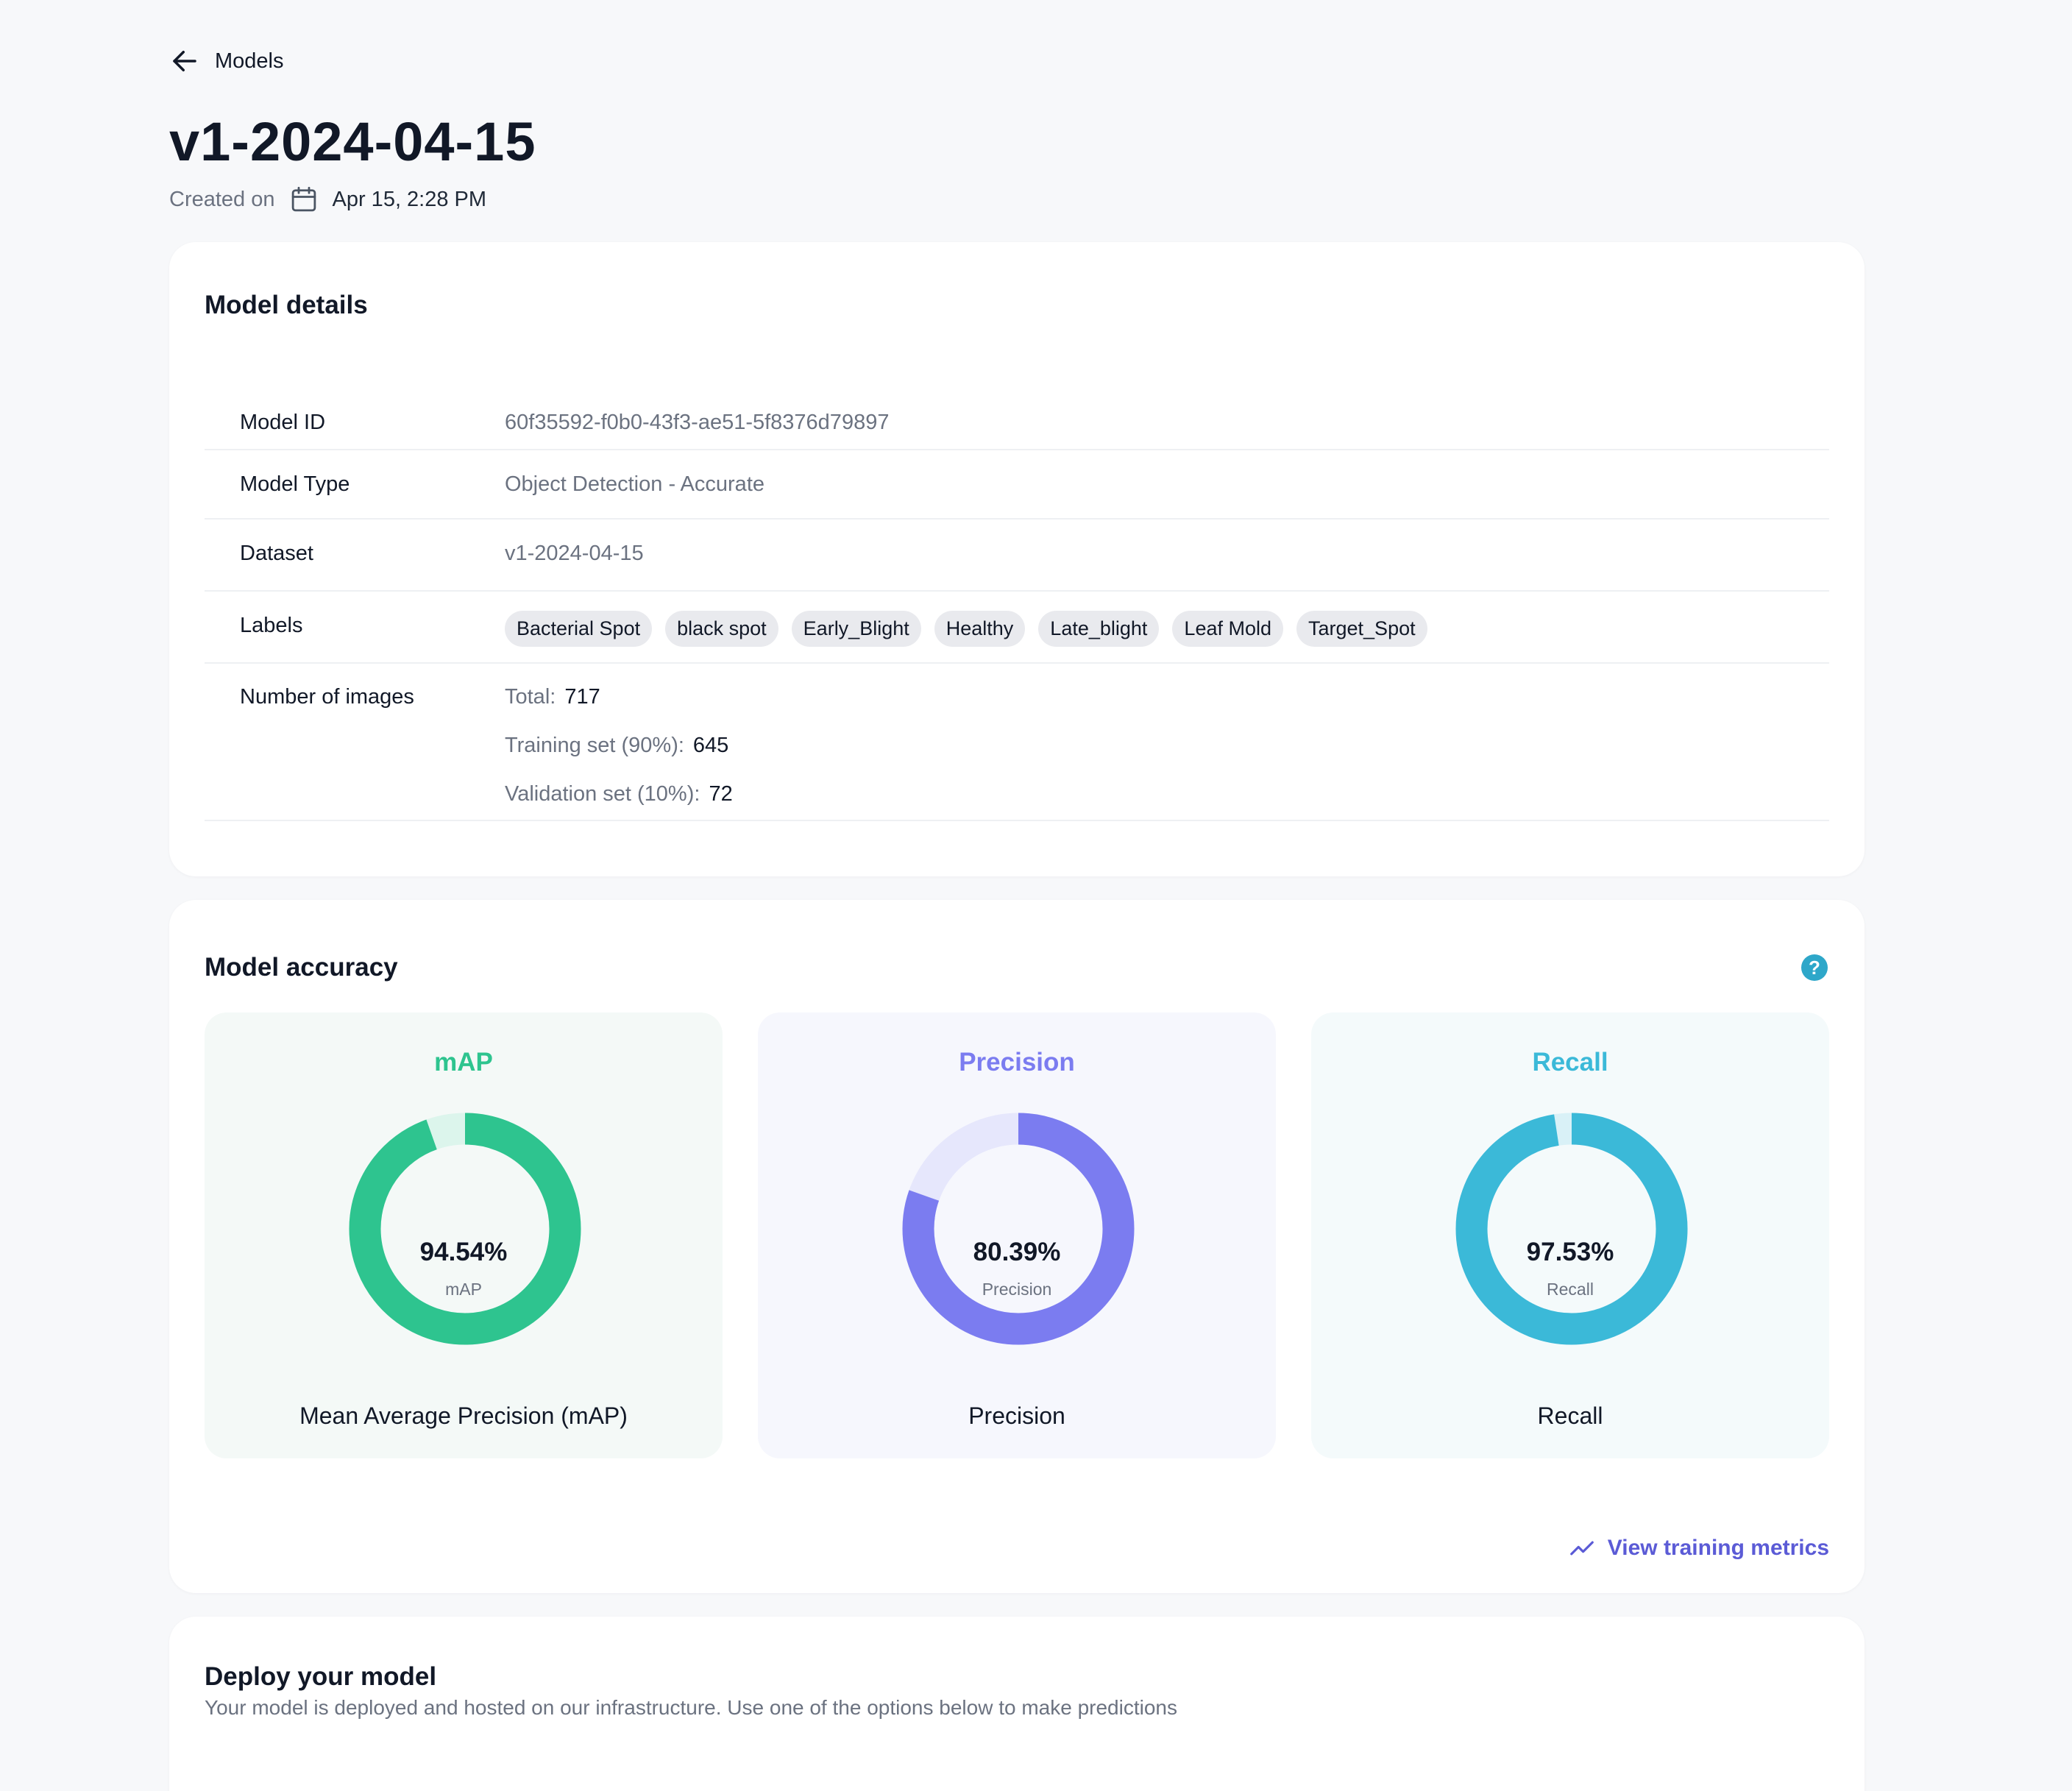 Image resolution: width=2072 pixels, height=1791 pixels. I want to click on label-chip: Late_blight, so click(1099, 629).